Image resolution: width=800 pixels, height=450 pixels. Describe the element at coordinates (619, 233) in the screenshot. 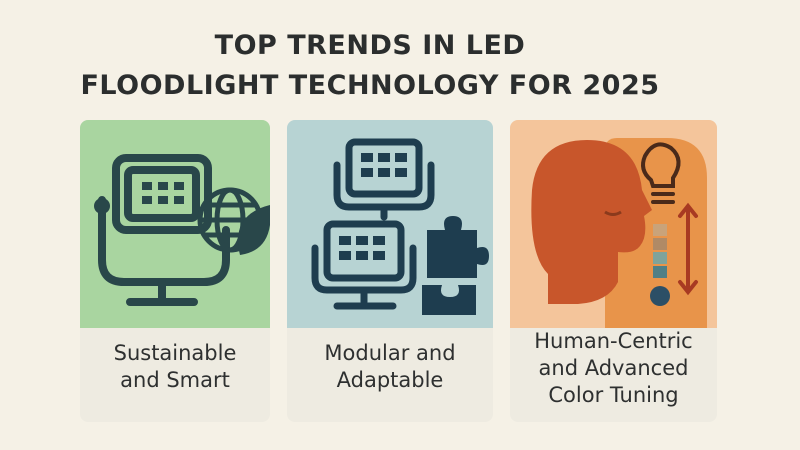

I see `human-centric-icon` at that location.